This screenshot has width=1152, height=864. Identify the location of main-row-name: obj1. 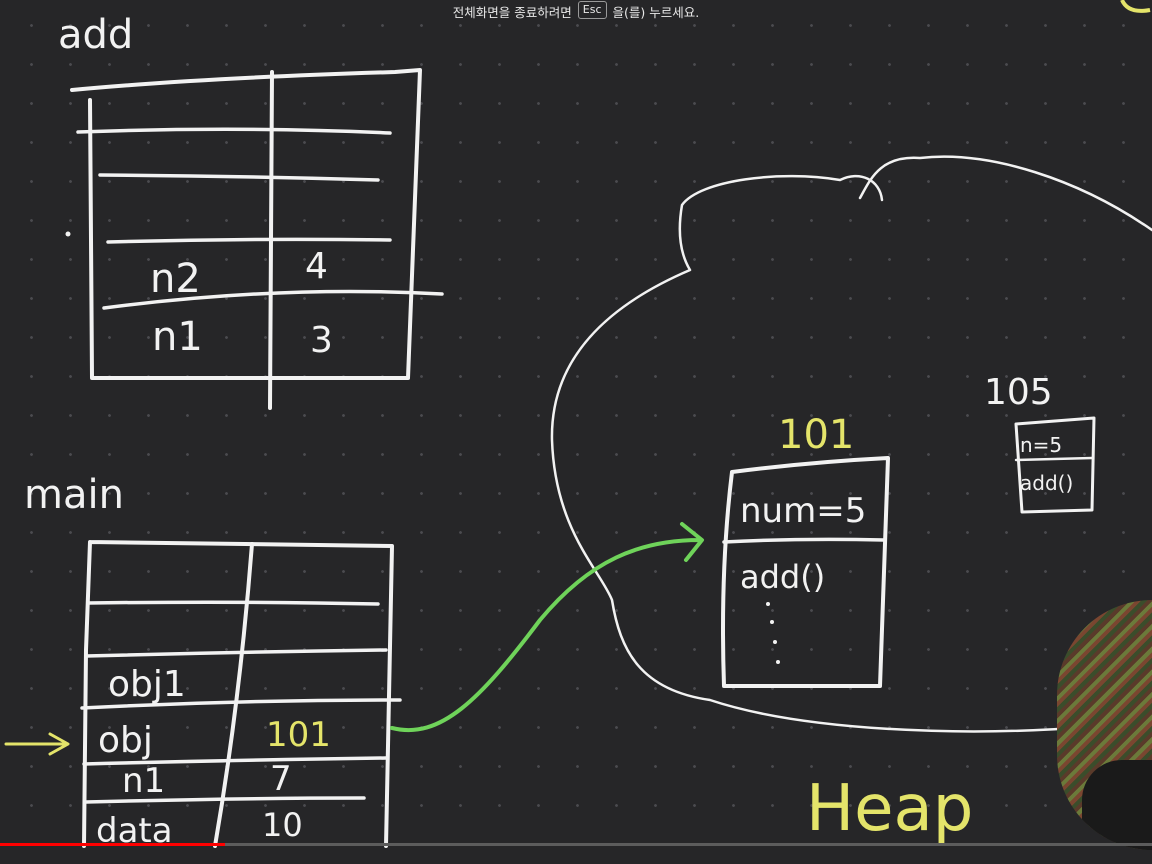
(147, 684).